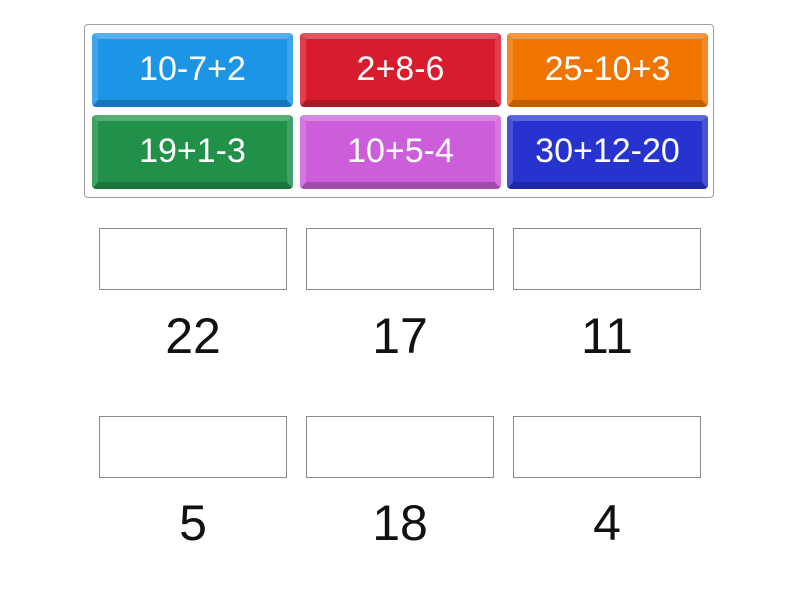  What do you see at coordinates (193, 523) in the screenshot?
I see `answer-label: 5` at bounding box center [193, 523].